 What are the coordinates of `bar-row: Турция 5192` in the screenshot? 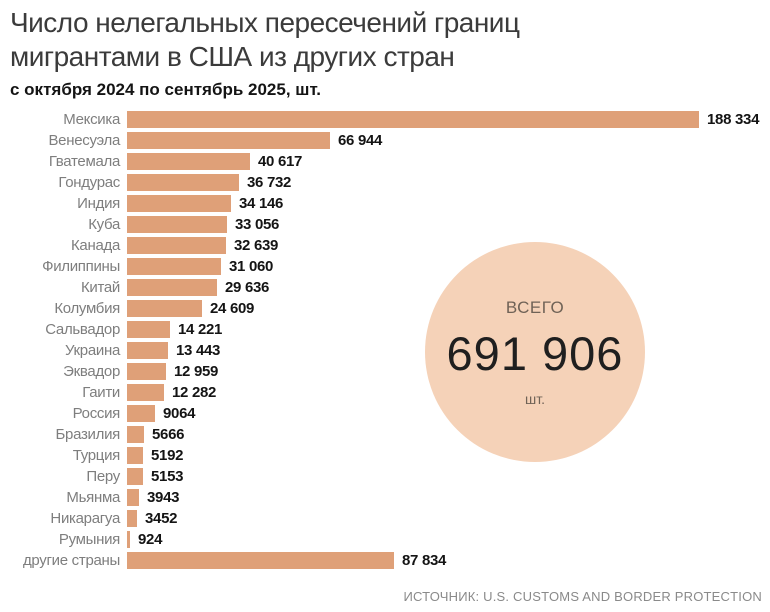 It's located at (385, 455).